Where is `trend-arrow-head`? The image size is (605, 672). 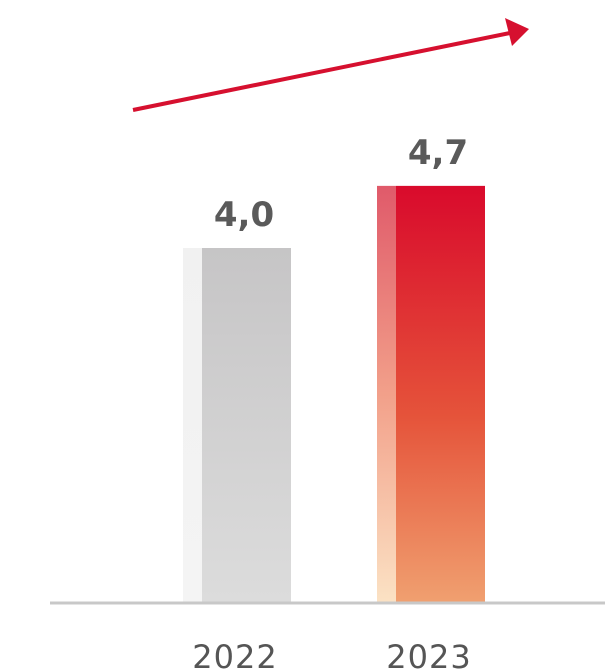 trend-arrow-head is located at coordinates (517, 32).